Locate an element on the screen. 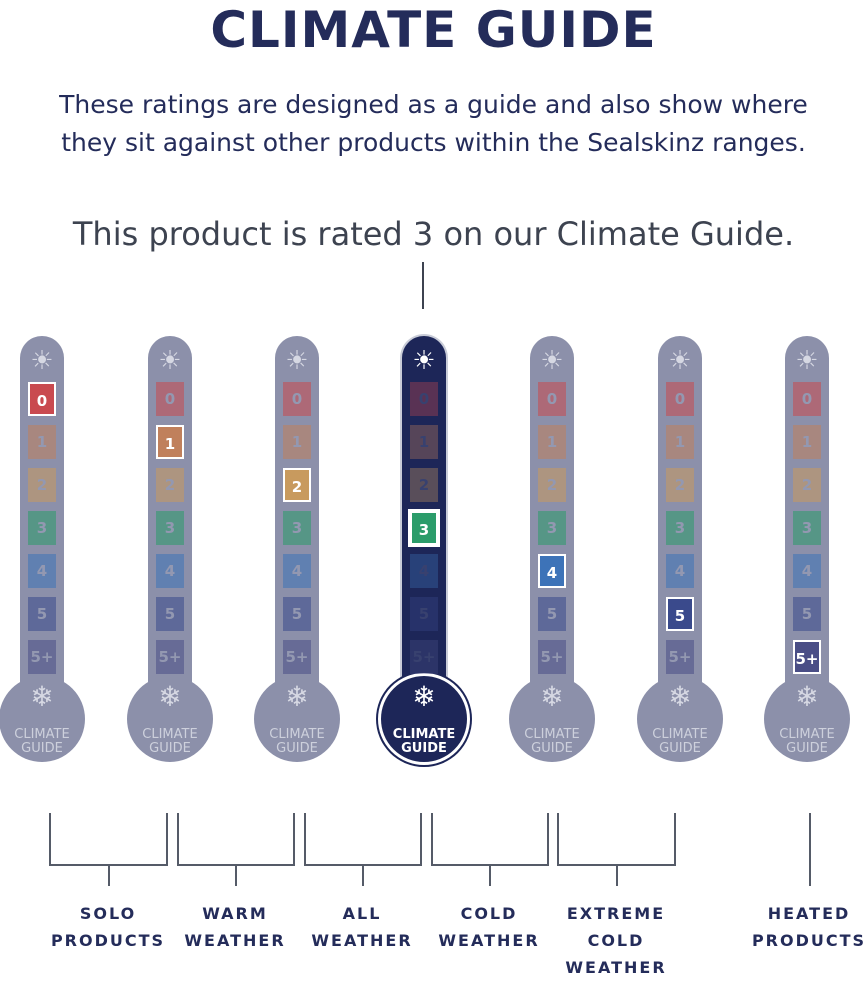  category-label-line1: SOLO is located at coordinates (108, 913).